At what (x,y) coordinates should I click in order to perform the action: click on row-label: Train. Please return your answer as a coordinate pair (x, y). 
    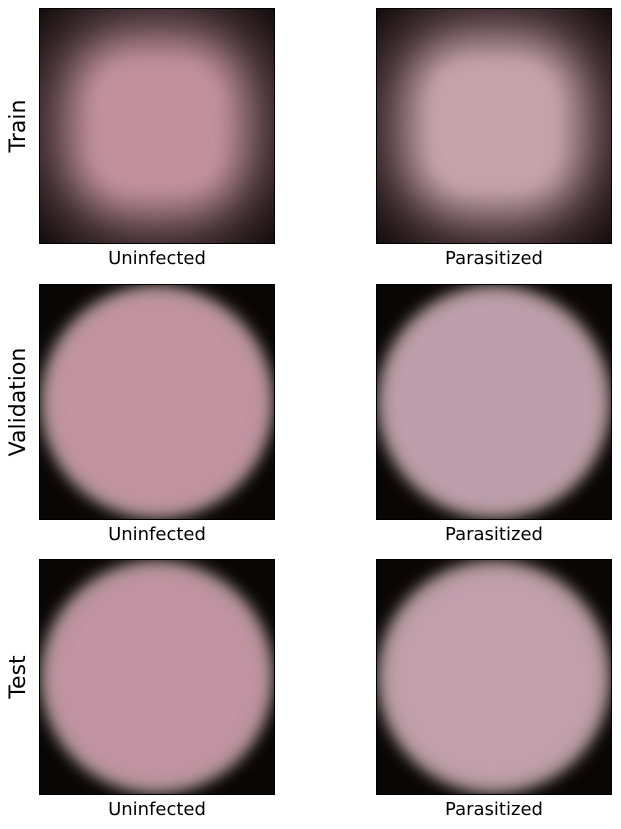
    Looking at the image, I should click on (18, 127).